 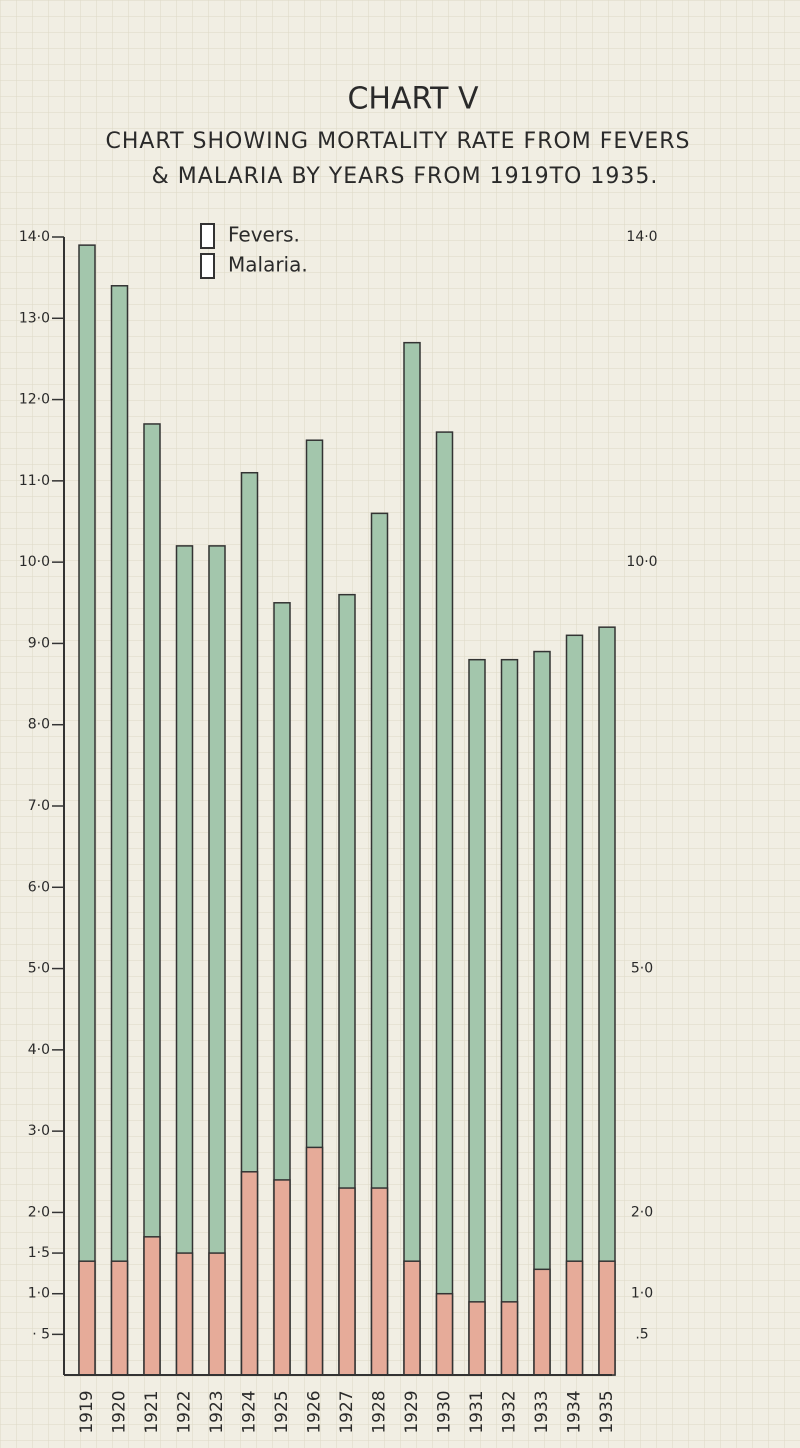 What do you see at coordinates (282, 1411) in the screenshot?
I see `x-tick-label: 1925` at bounding box center [282, 1411].